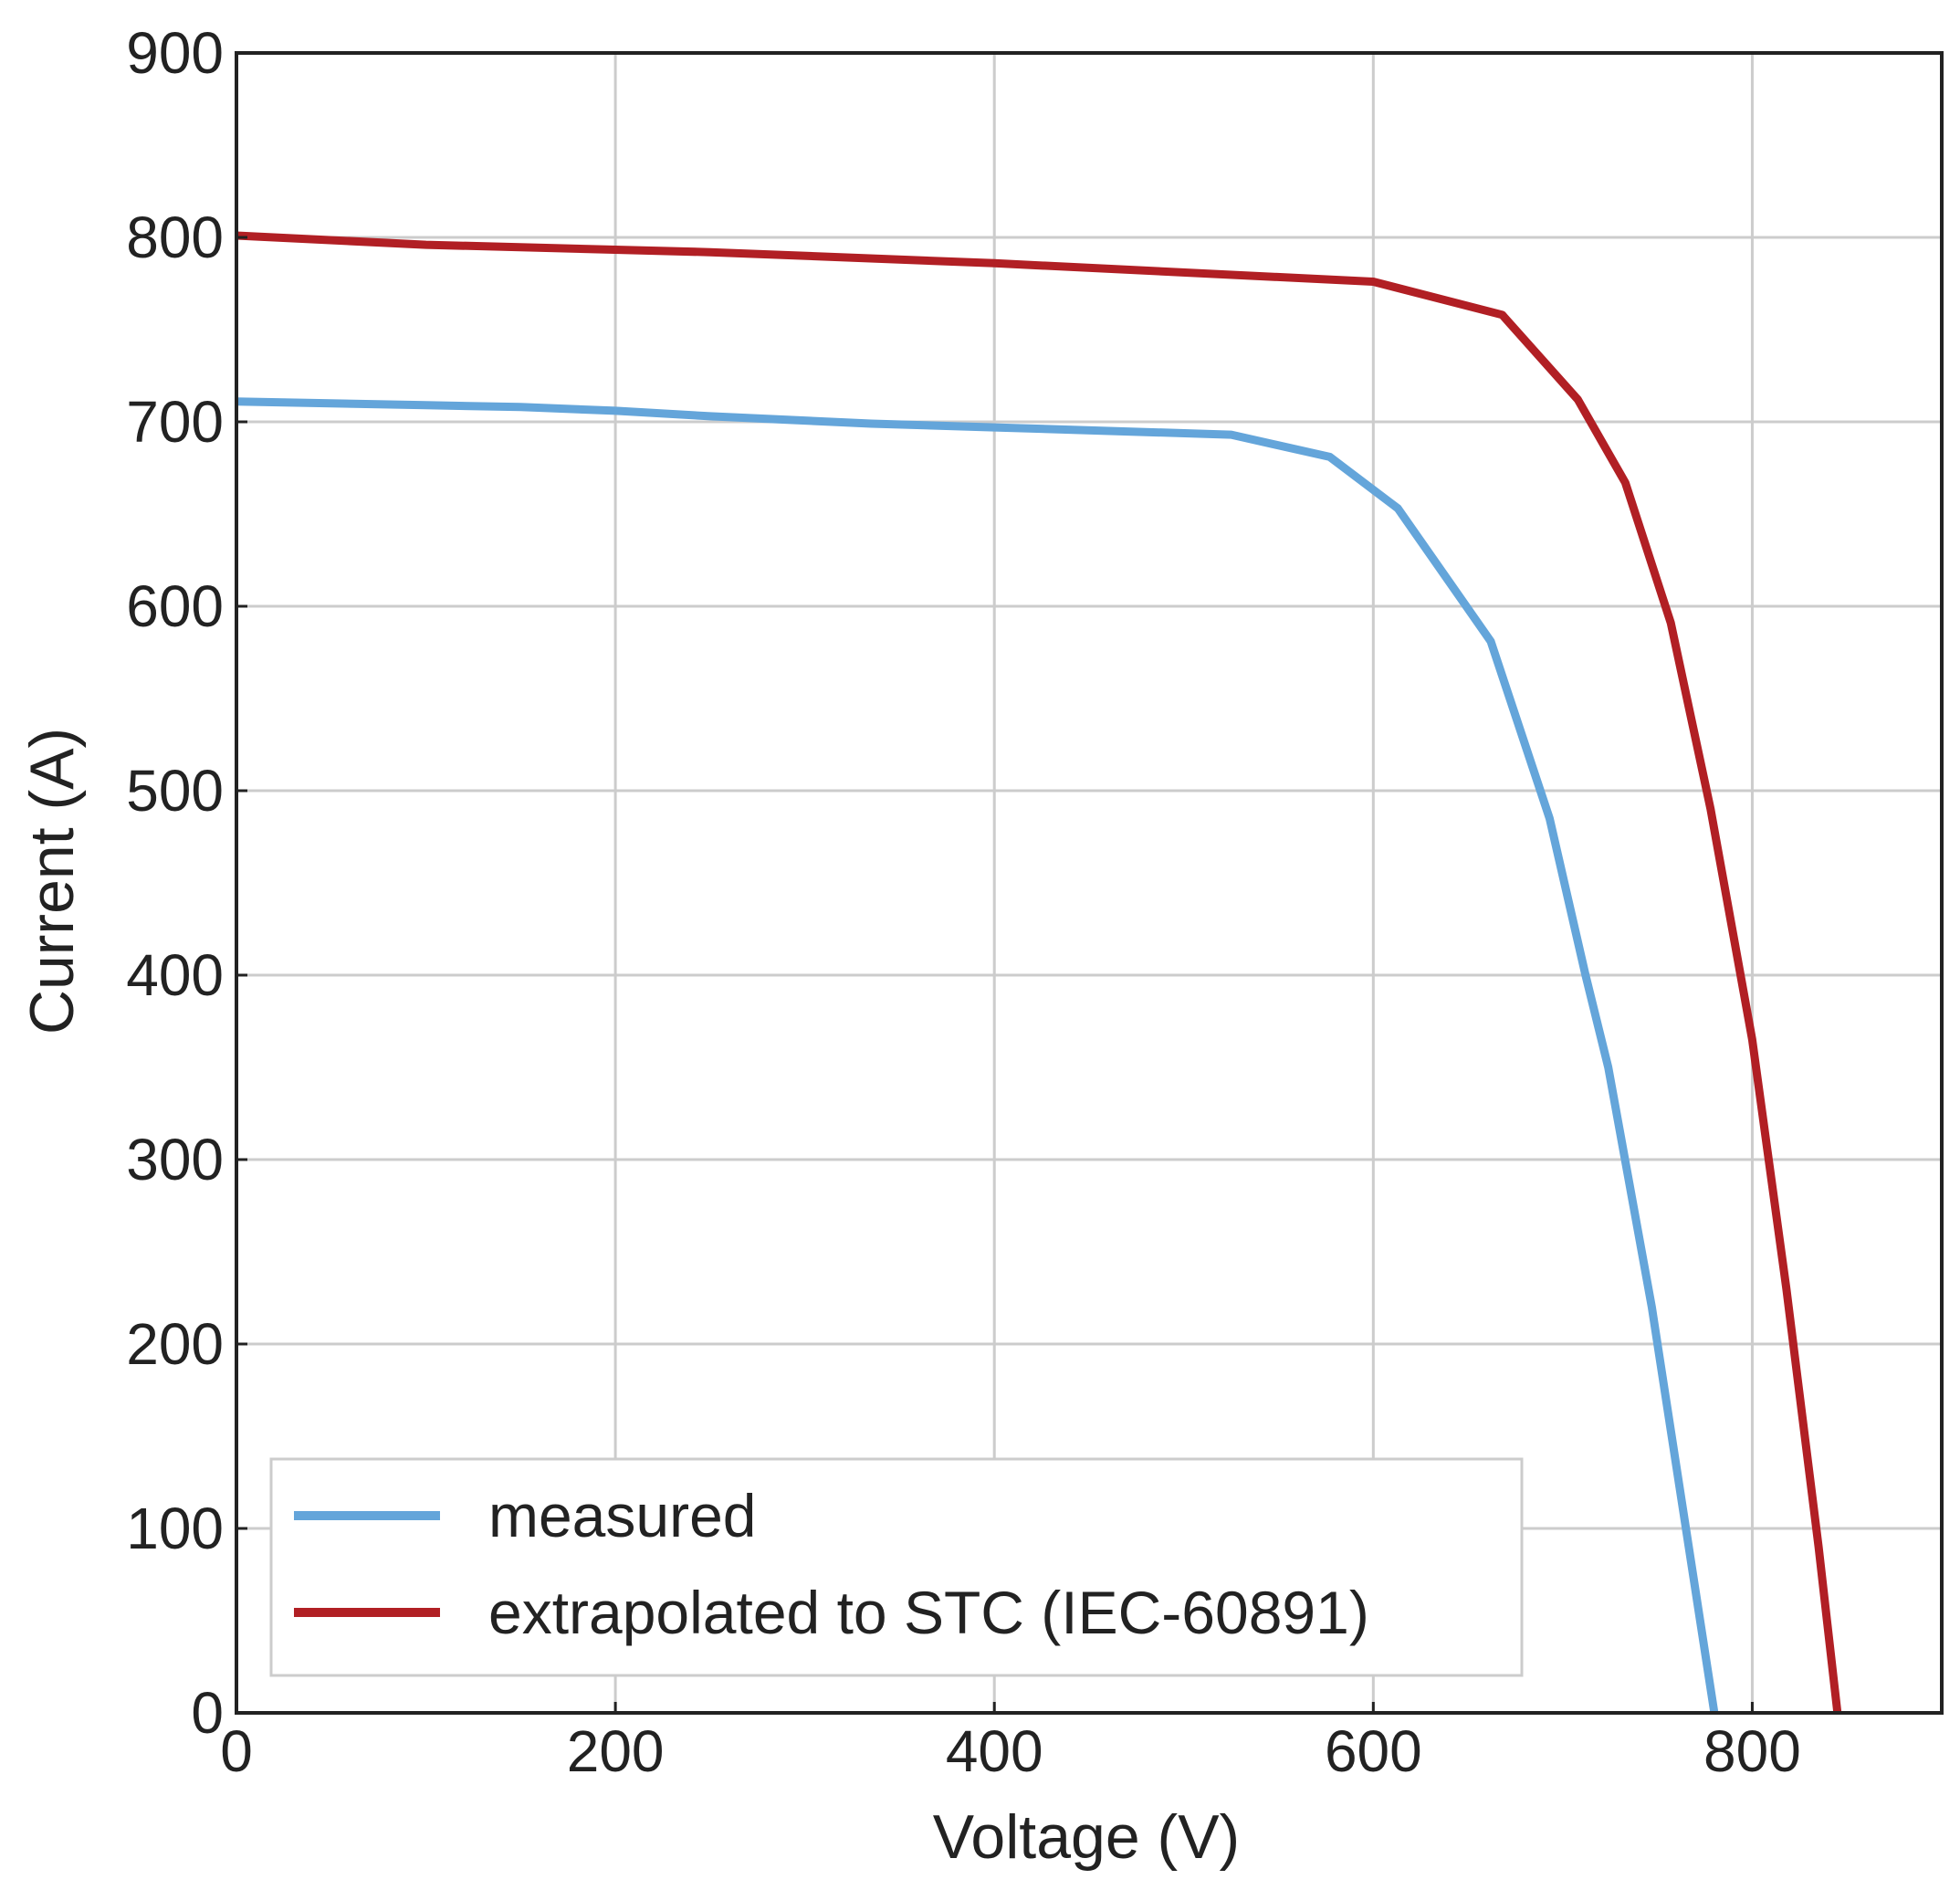 This screenshot has width=1960, height=1890. Describe the element at coordinates (175, 883) in the screenshot. I see `y-tick-labels: 0 100 200 300 400 500 600 700 800 900` at that location.